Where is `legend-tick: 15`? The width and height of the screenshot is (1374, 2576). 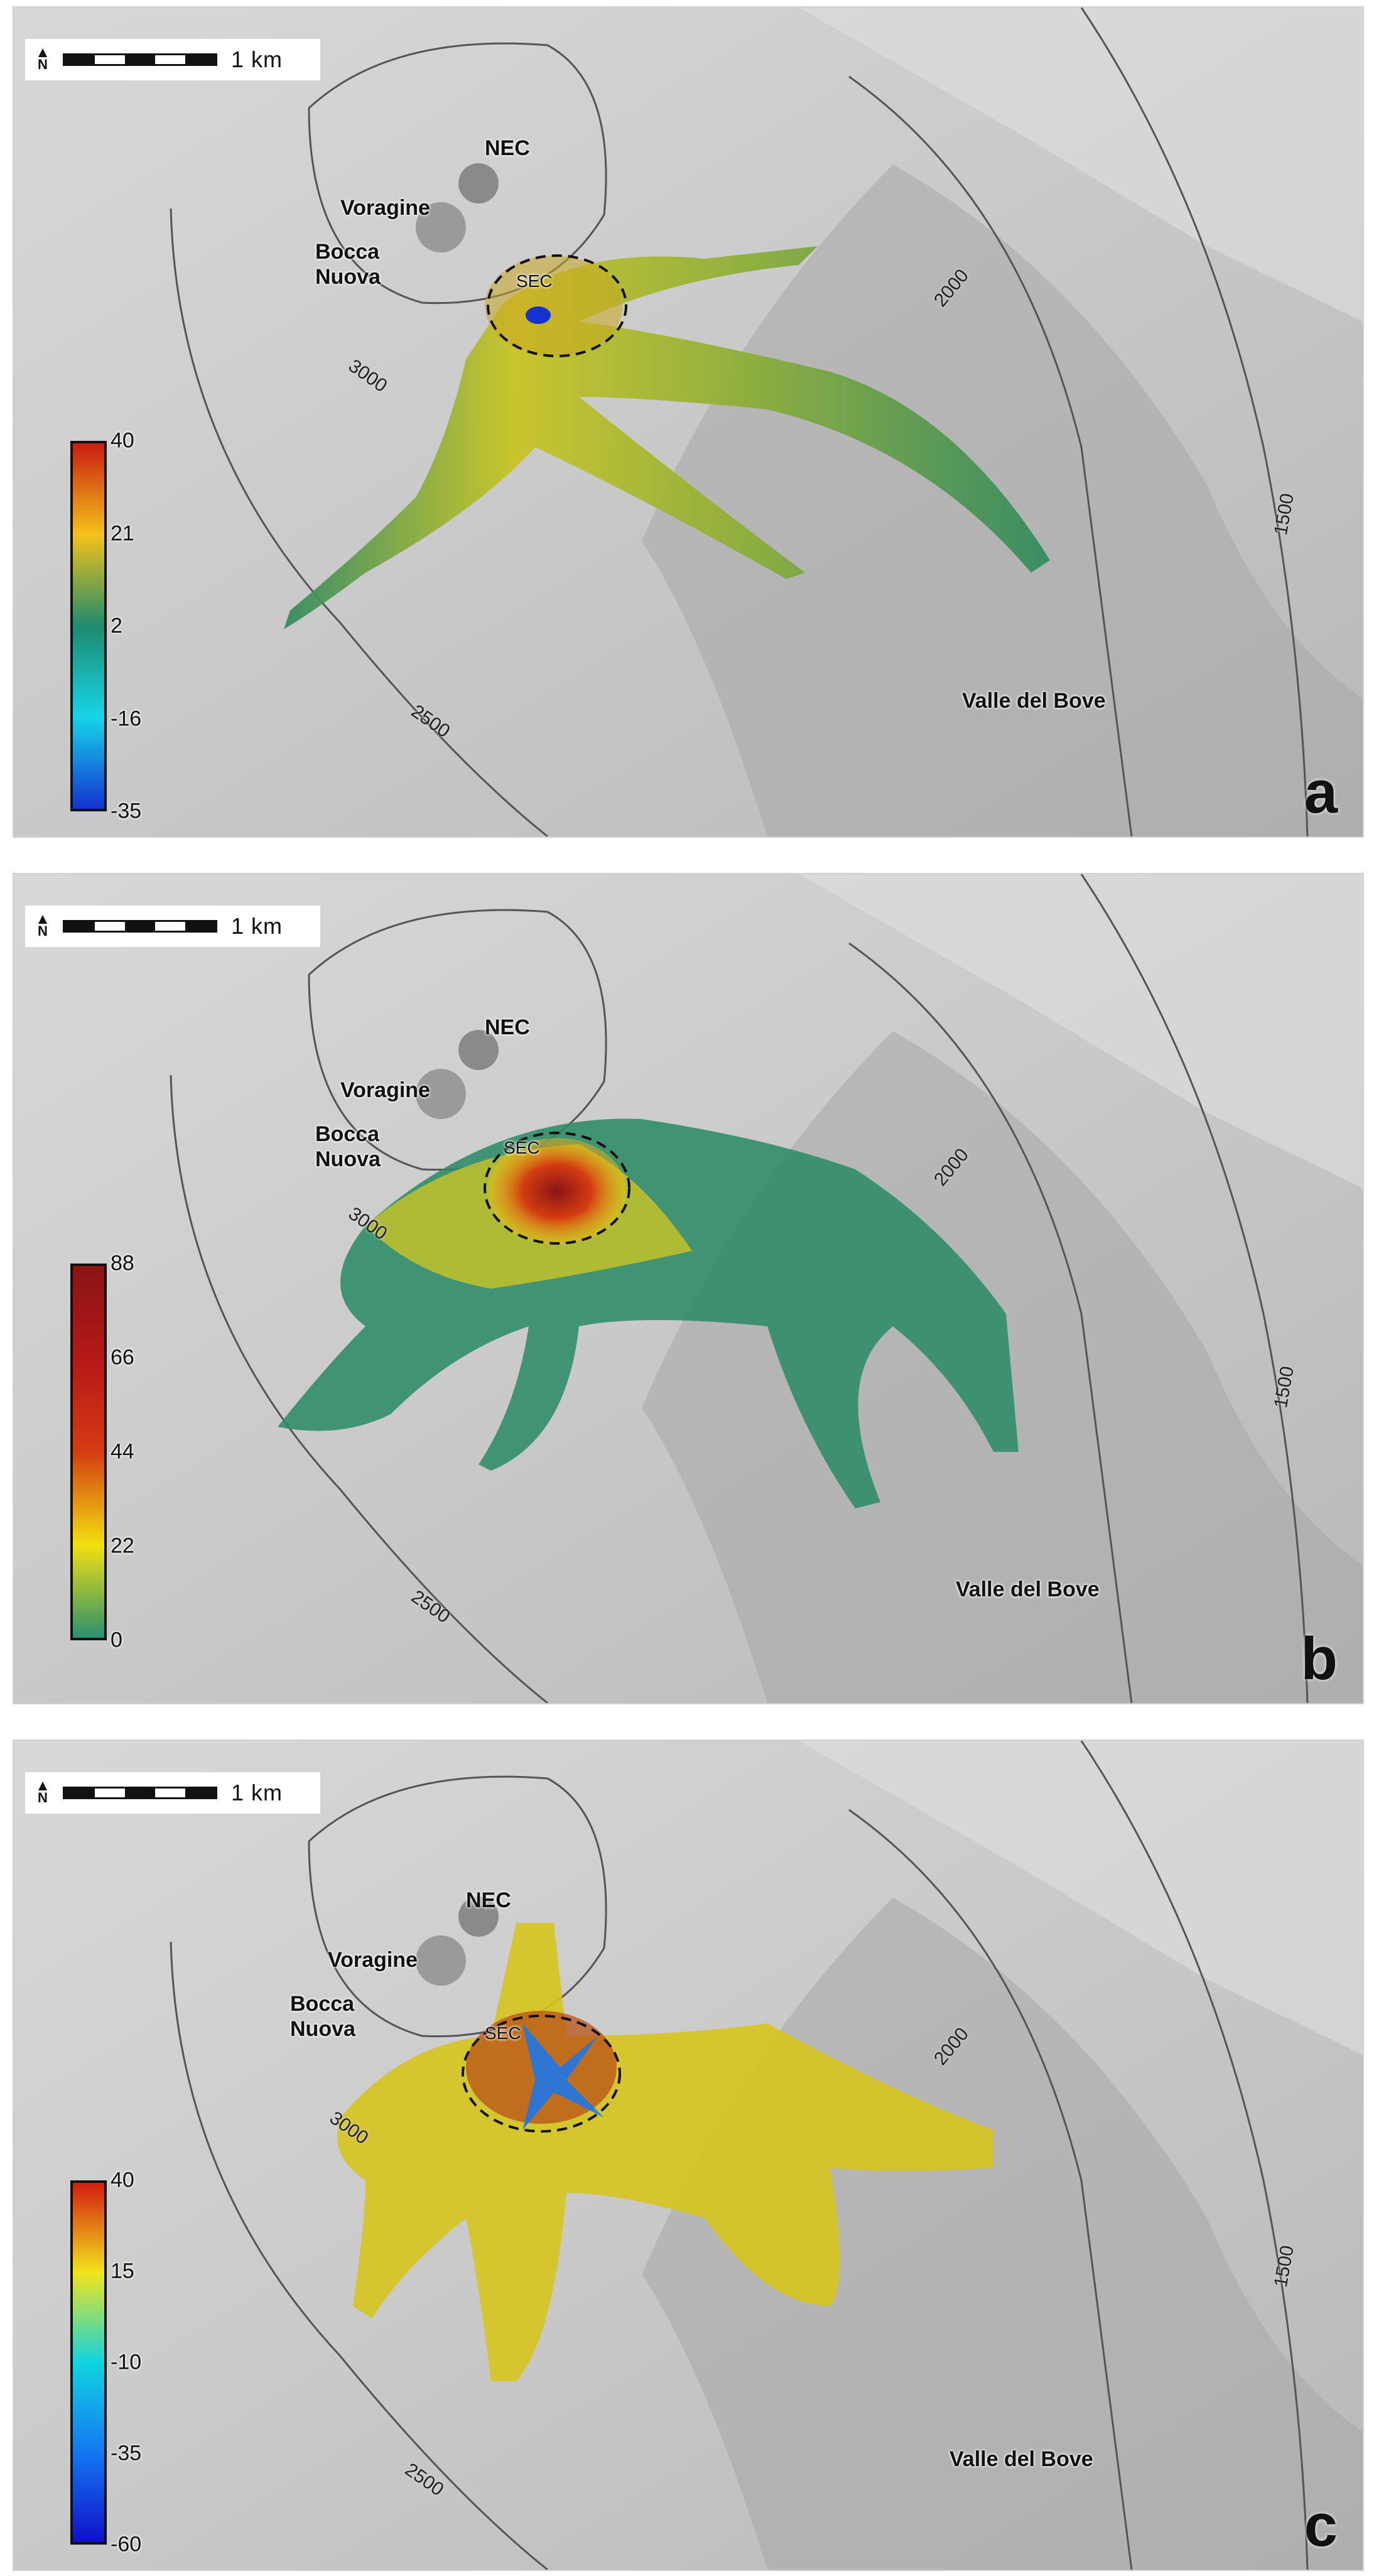
legend-tick: 15 is located at coordinates (122, 2271).